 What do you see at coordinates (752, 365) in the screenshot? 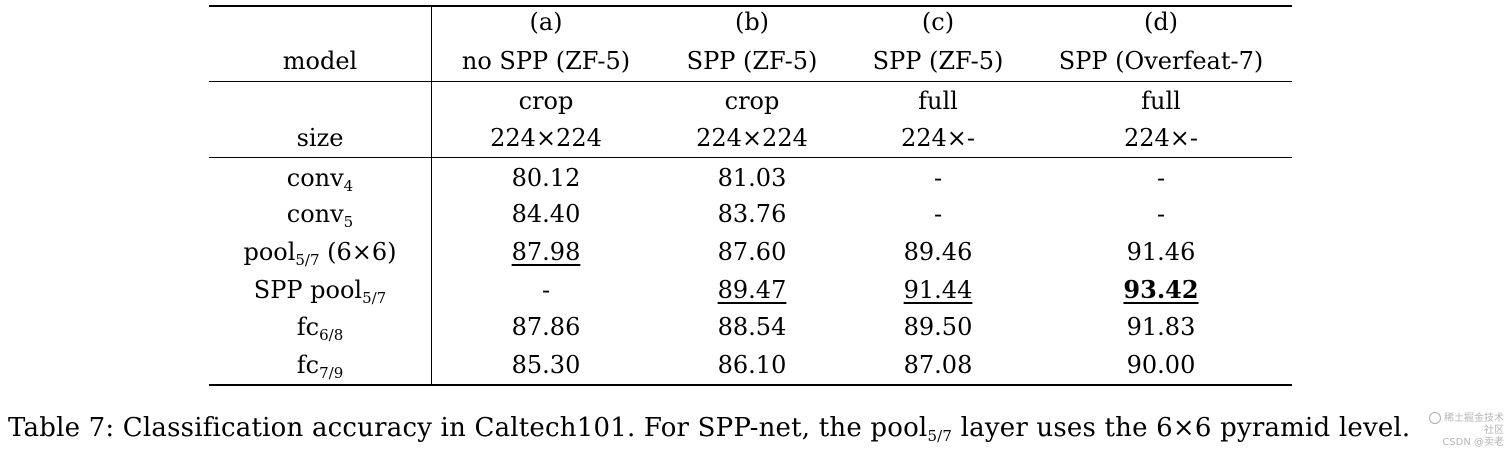
I see `table-cell: 86.10` at bounding box center [752, 365].